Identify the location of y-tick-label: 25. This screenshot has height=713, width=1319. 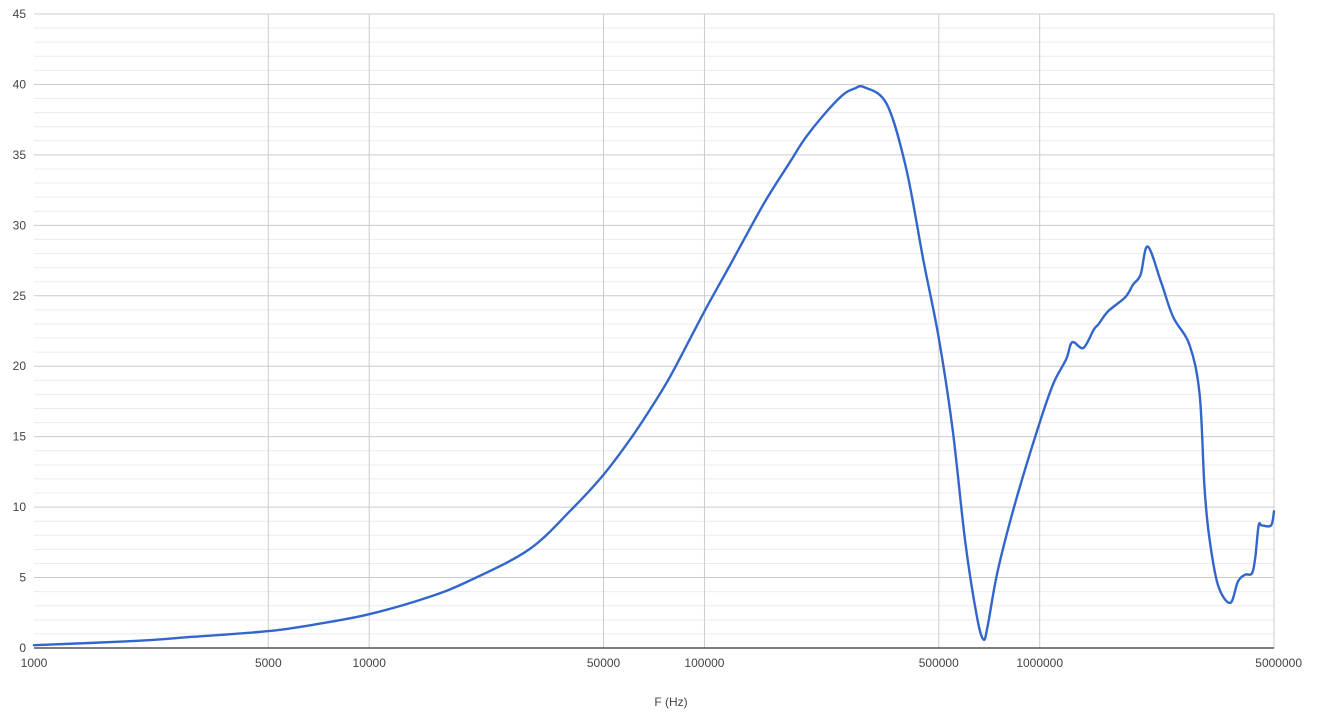
(20, 296).